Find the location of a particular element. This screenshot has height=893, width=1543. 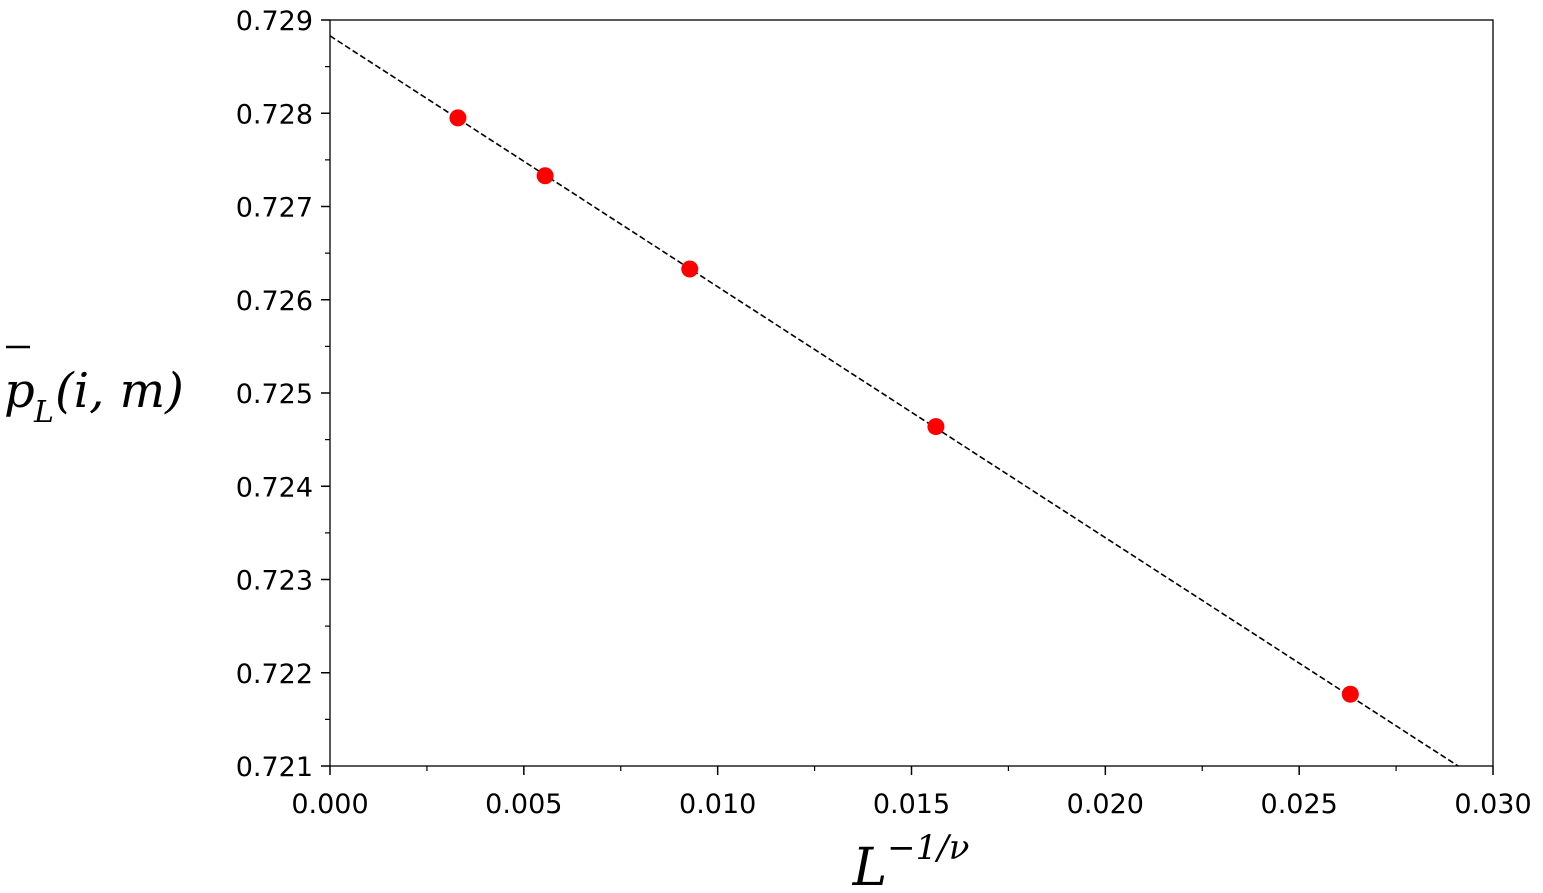

x-tick-label: 0.005 is located at coordinates (523, 804).